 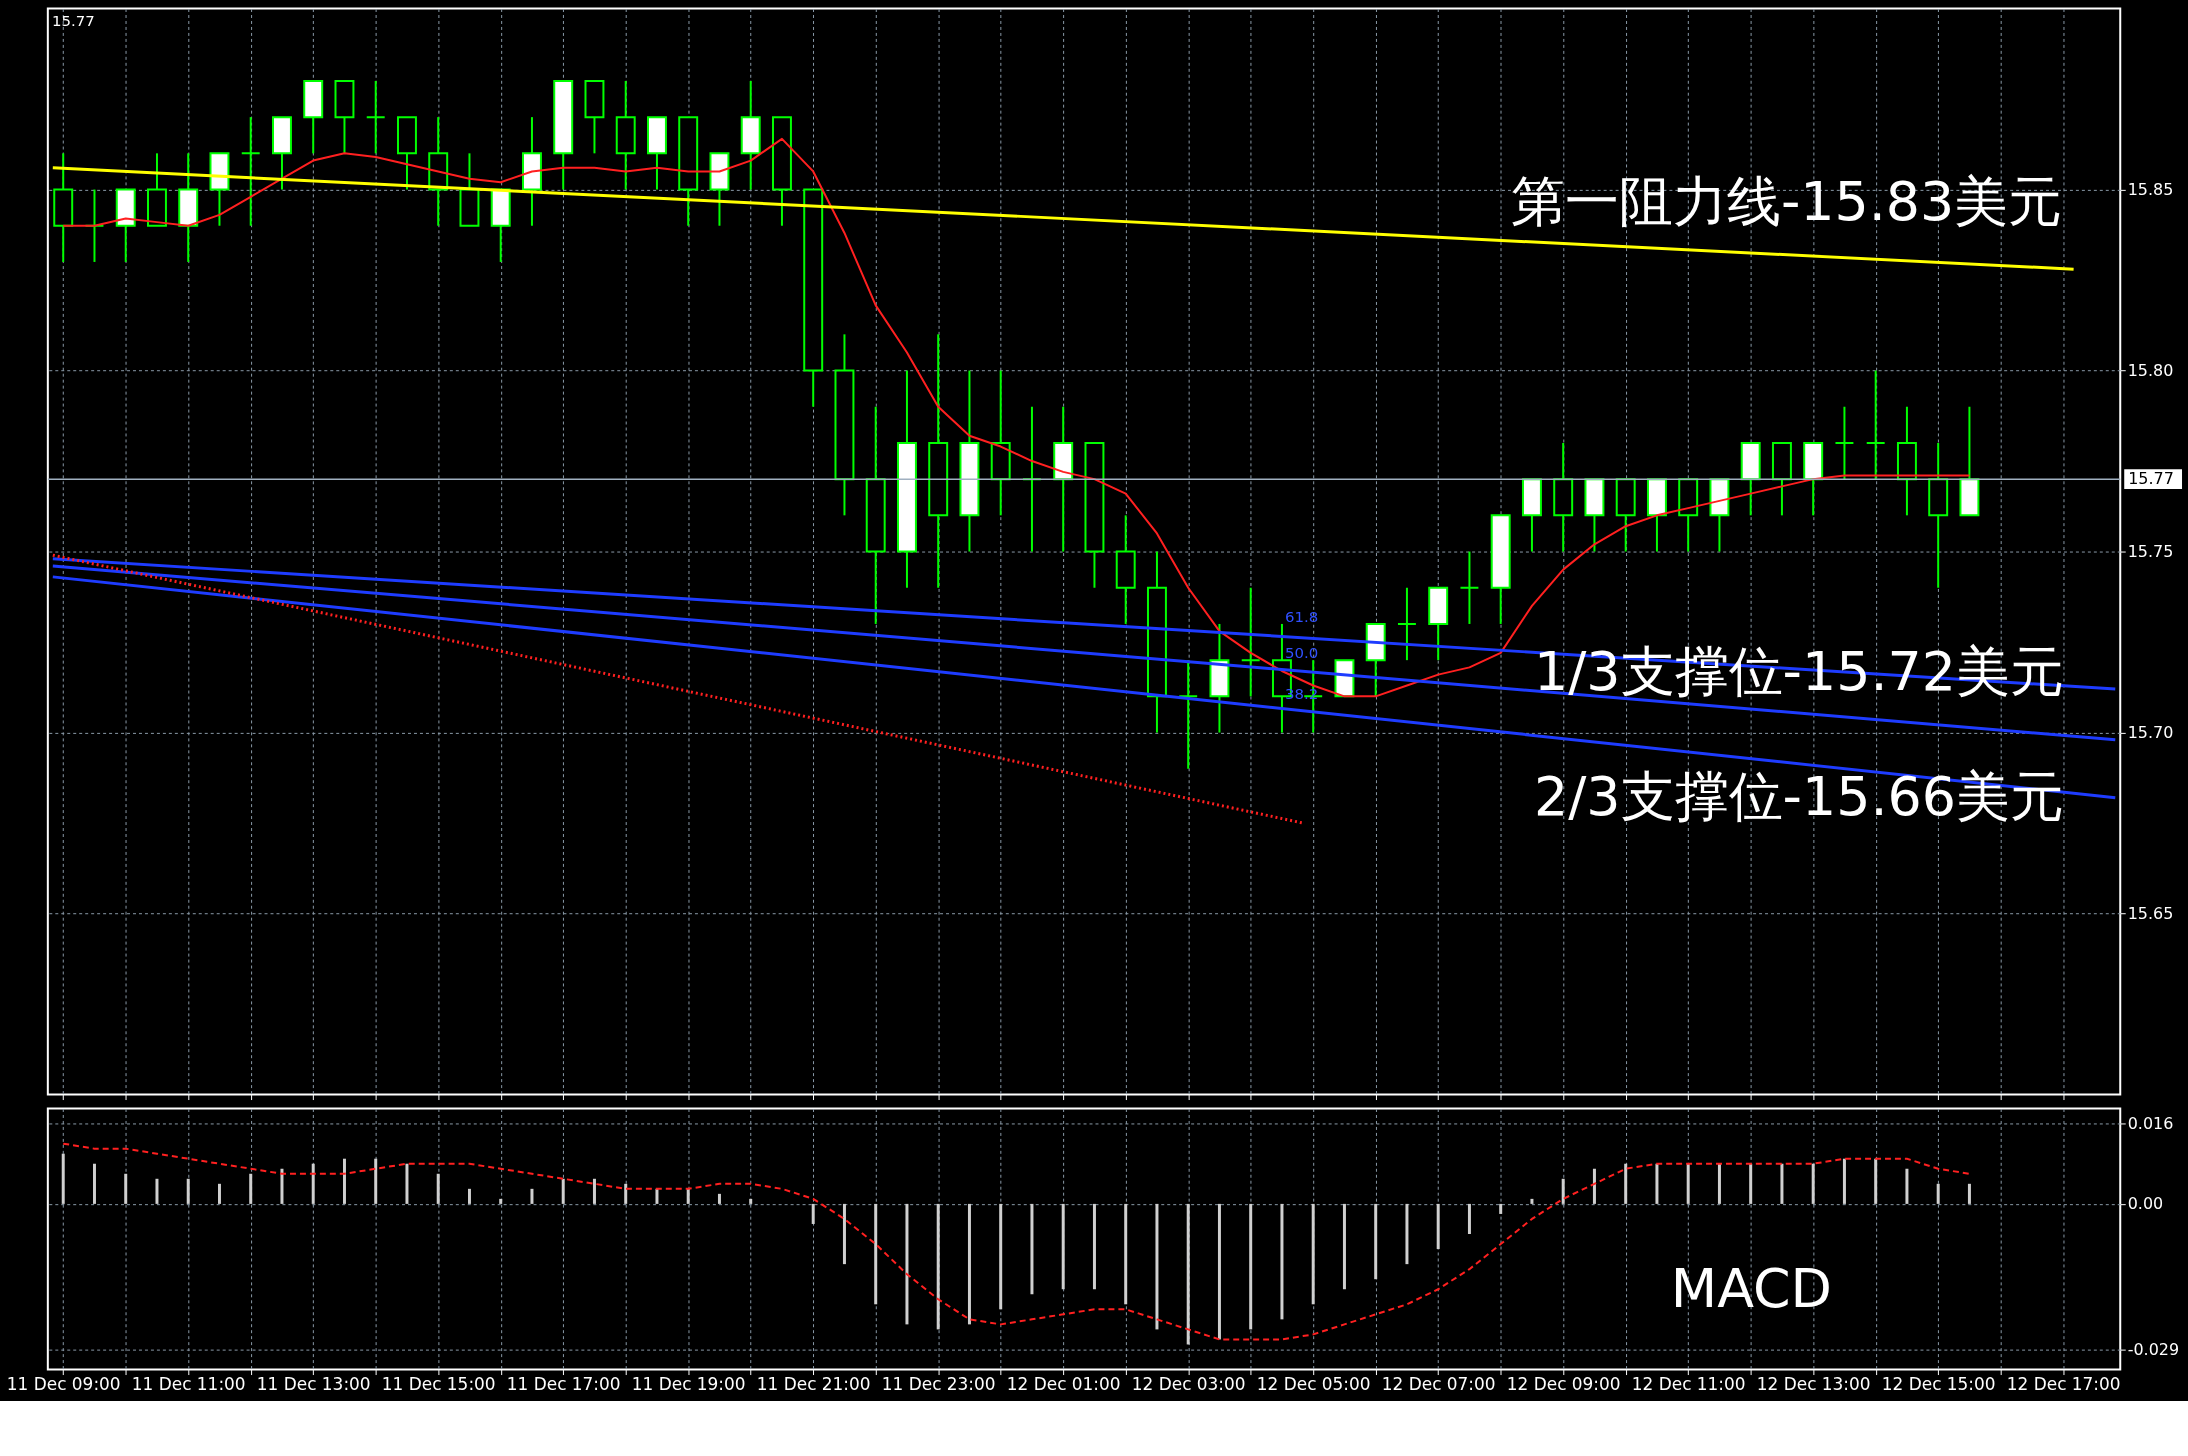 What do you see at coordinates (1786, 201) in the screenshot?
I see `annotation: 第一阻力线-15.83美元` at bounding box center [1786, 201].